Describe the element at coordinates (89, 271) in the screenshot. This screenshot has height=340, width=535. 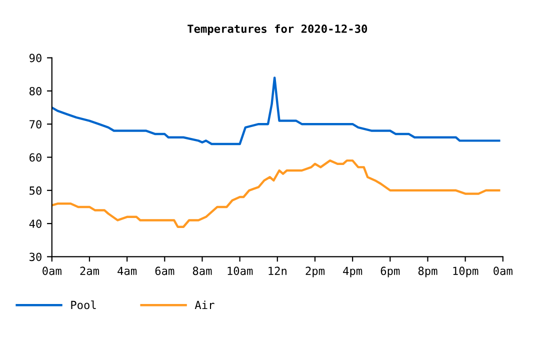
I see `x-tick-label: 2am` at that location.